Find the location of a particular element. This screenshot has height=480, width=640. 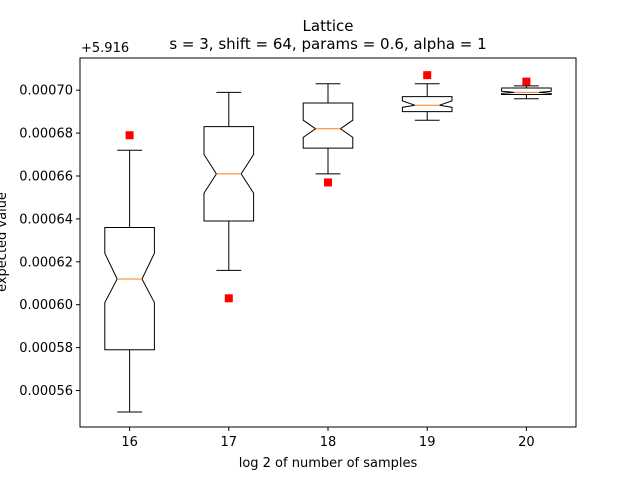

y-axis-title: expected value is located at coordinates (5, 242).